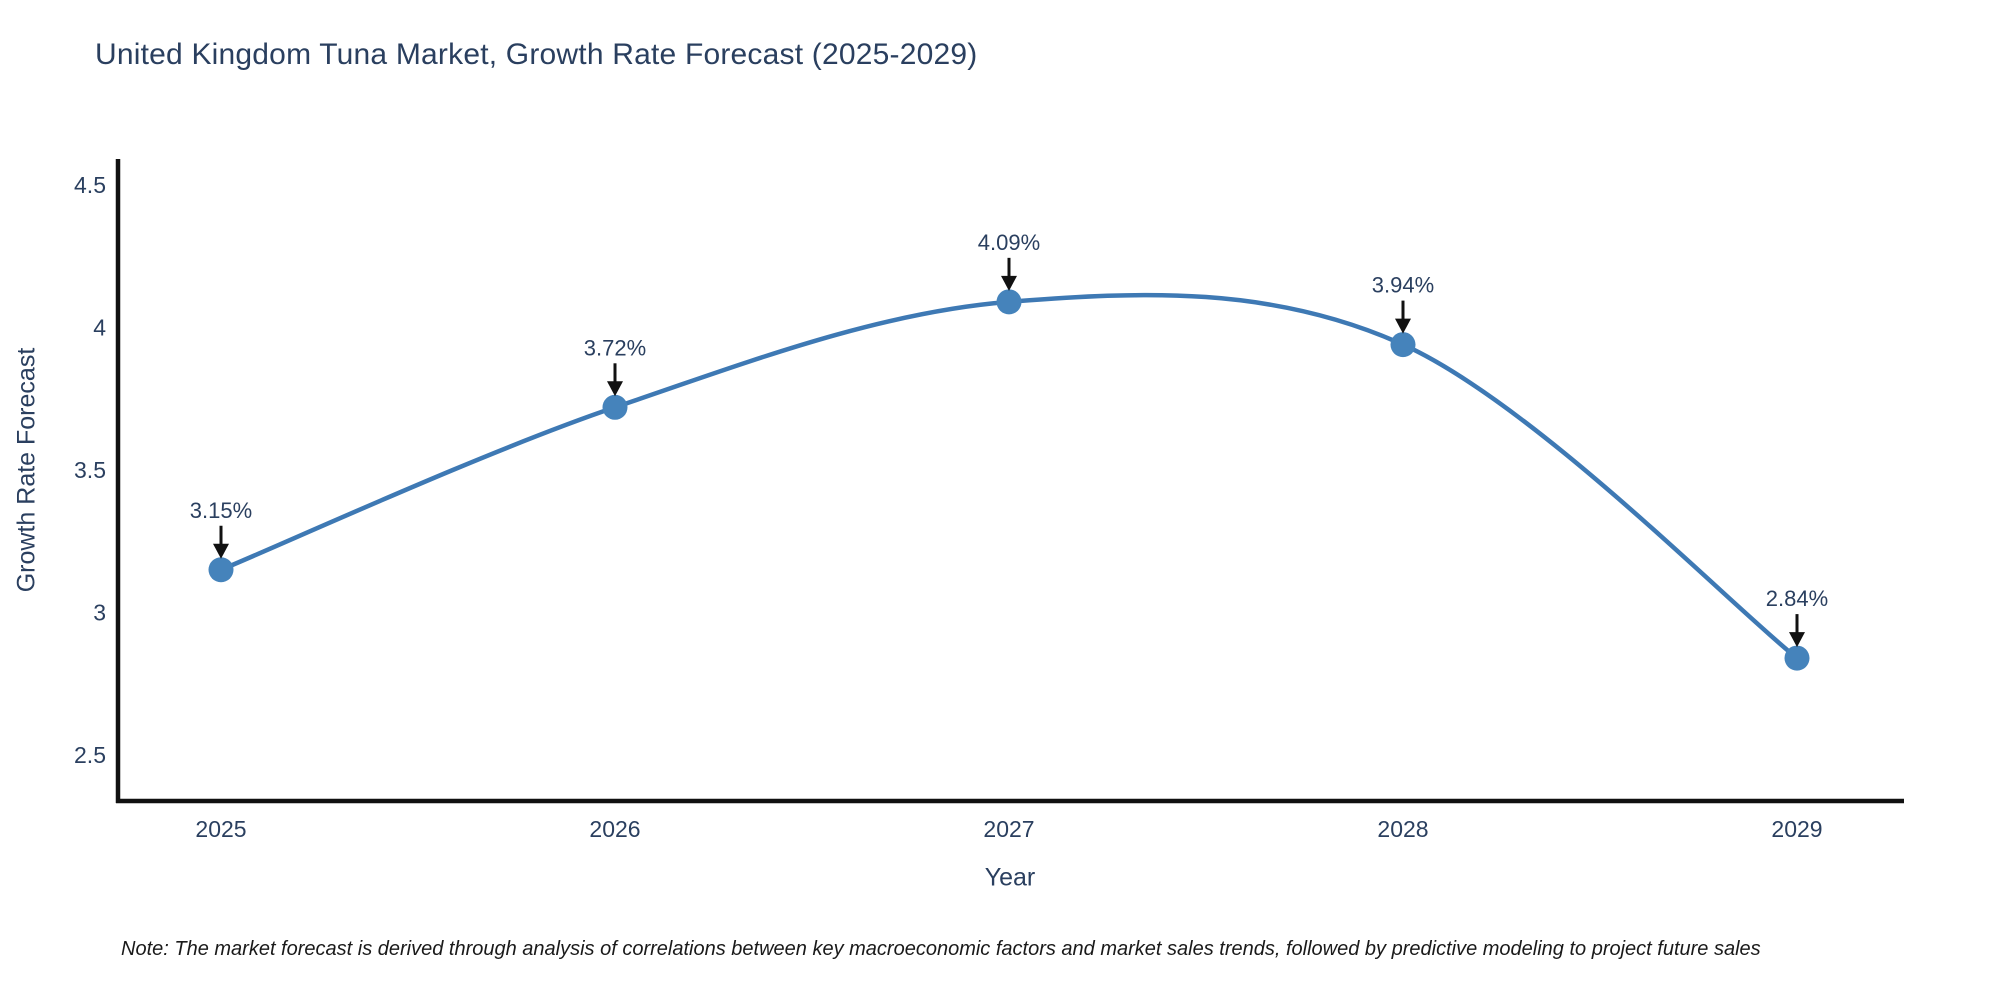  Describe the element at coordinates (1402, 829) in the screenshot. I see `x-tick-label: 2028` at that location.